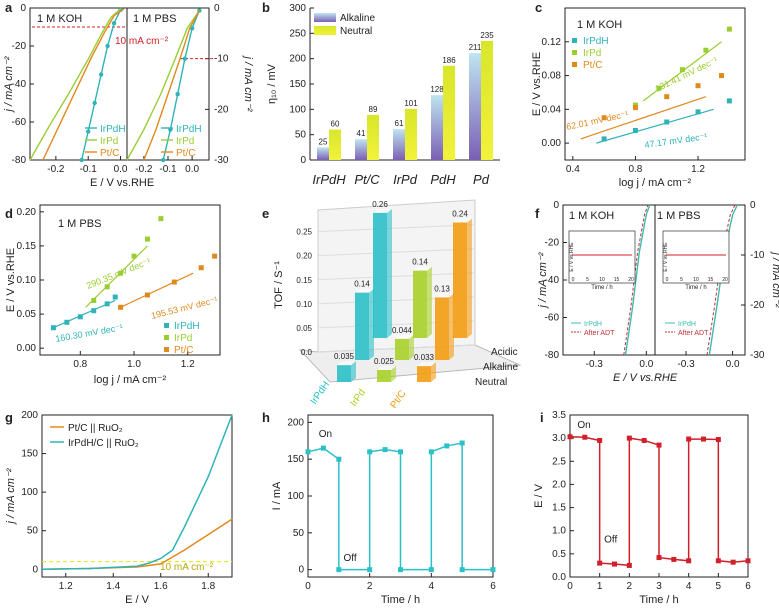 The image size is (779, 609). Describe the element at coordinates (373, 109) in the screenshot. I see `bar-value-label: 89` at that location.